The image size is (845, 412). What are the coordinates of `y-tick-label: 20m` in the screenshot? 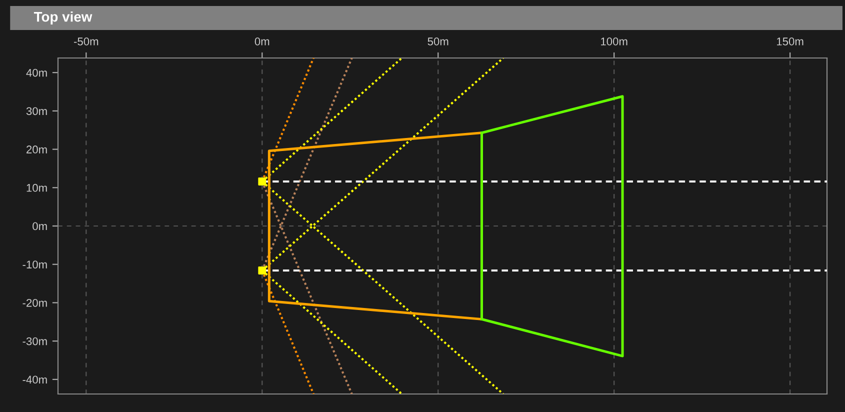 It's located at (36, 150).